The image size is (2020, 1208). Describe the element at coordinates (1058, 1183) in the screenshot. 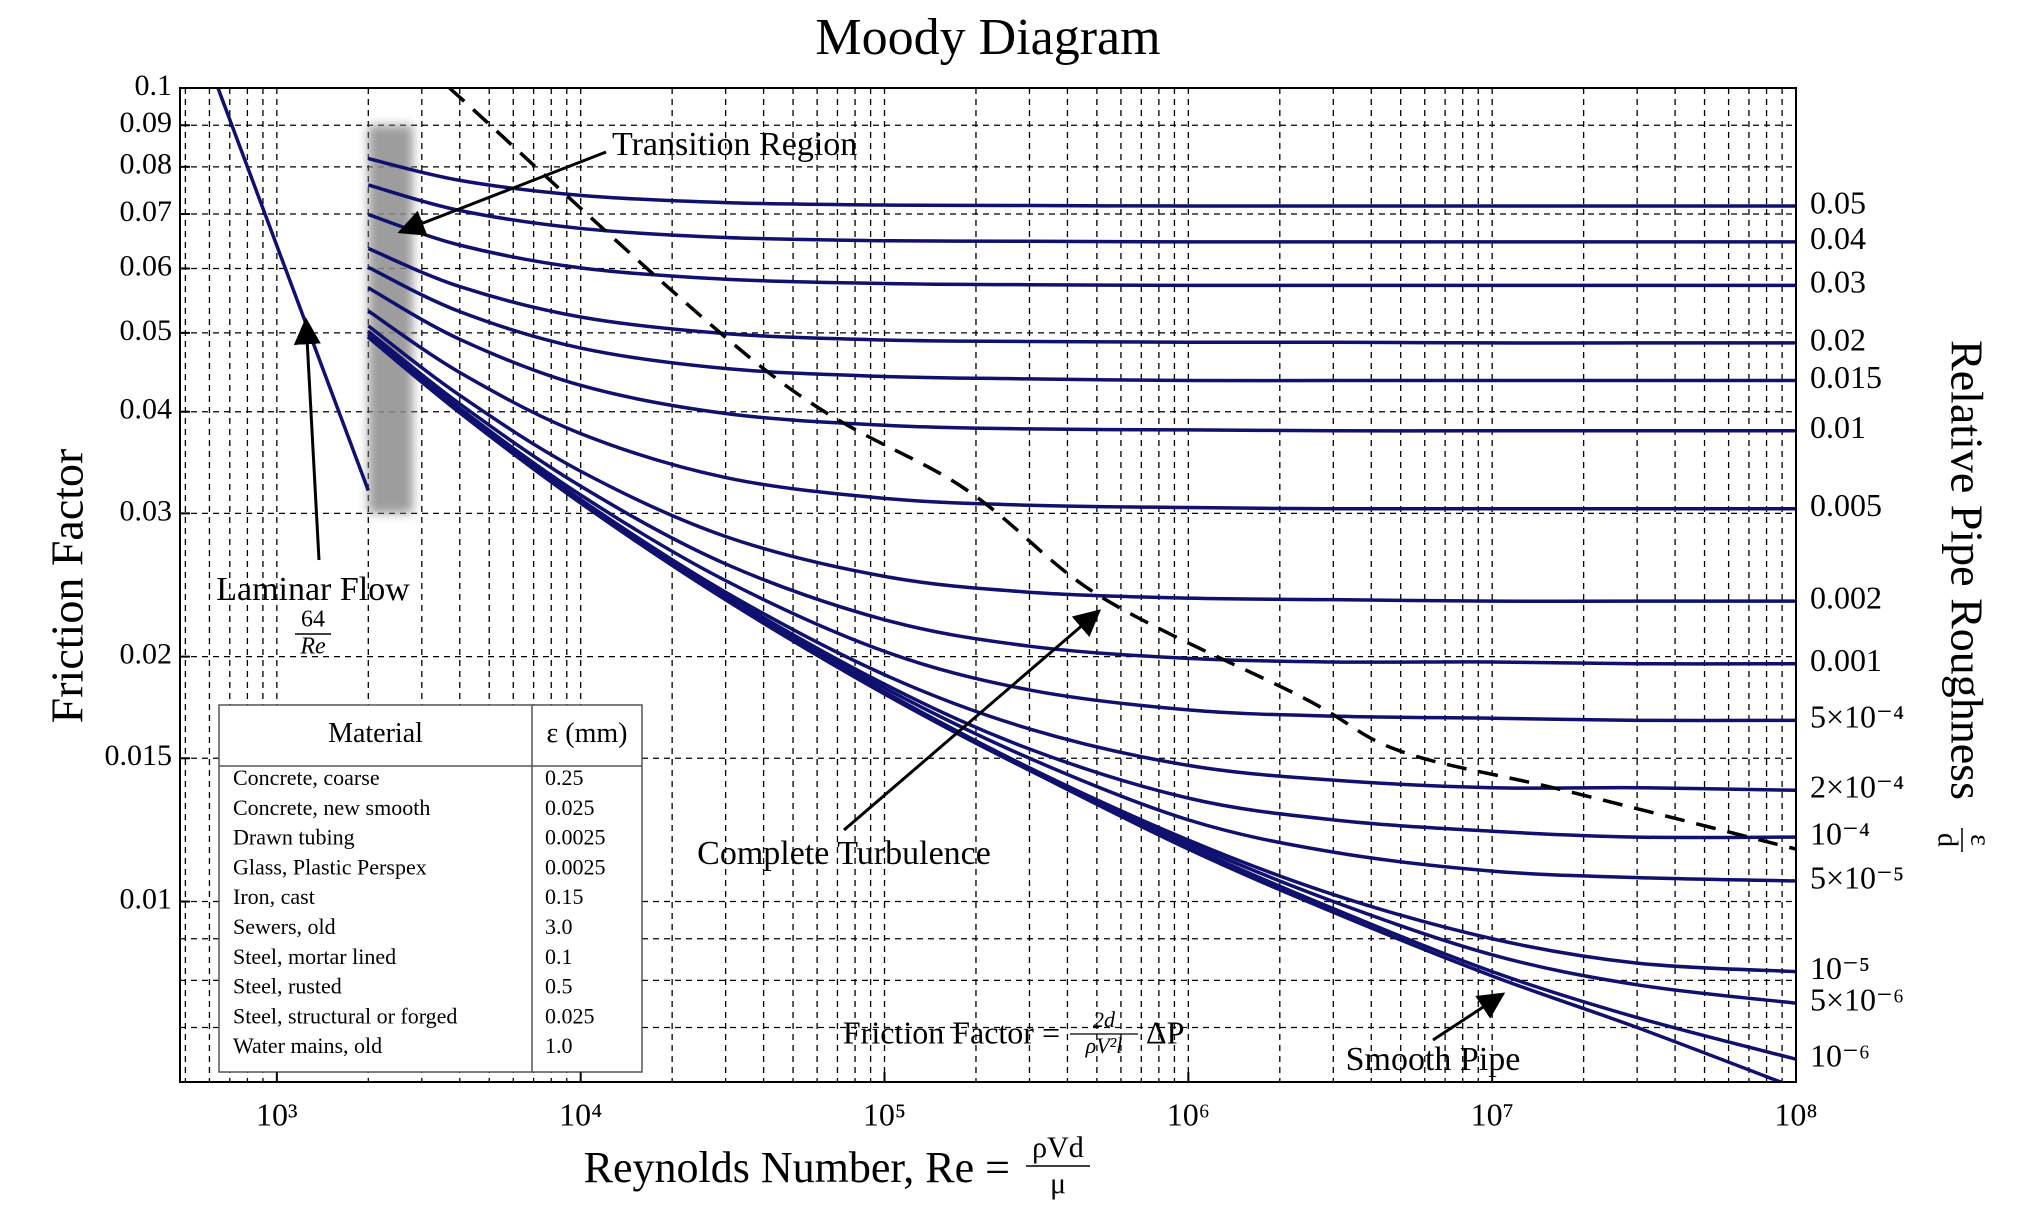

I see `x-label-denominator: μ` at that location.